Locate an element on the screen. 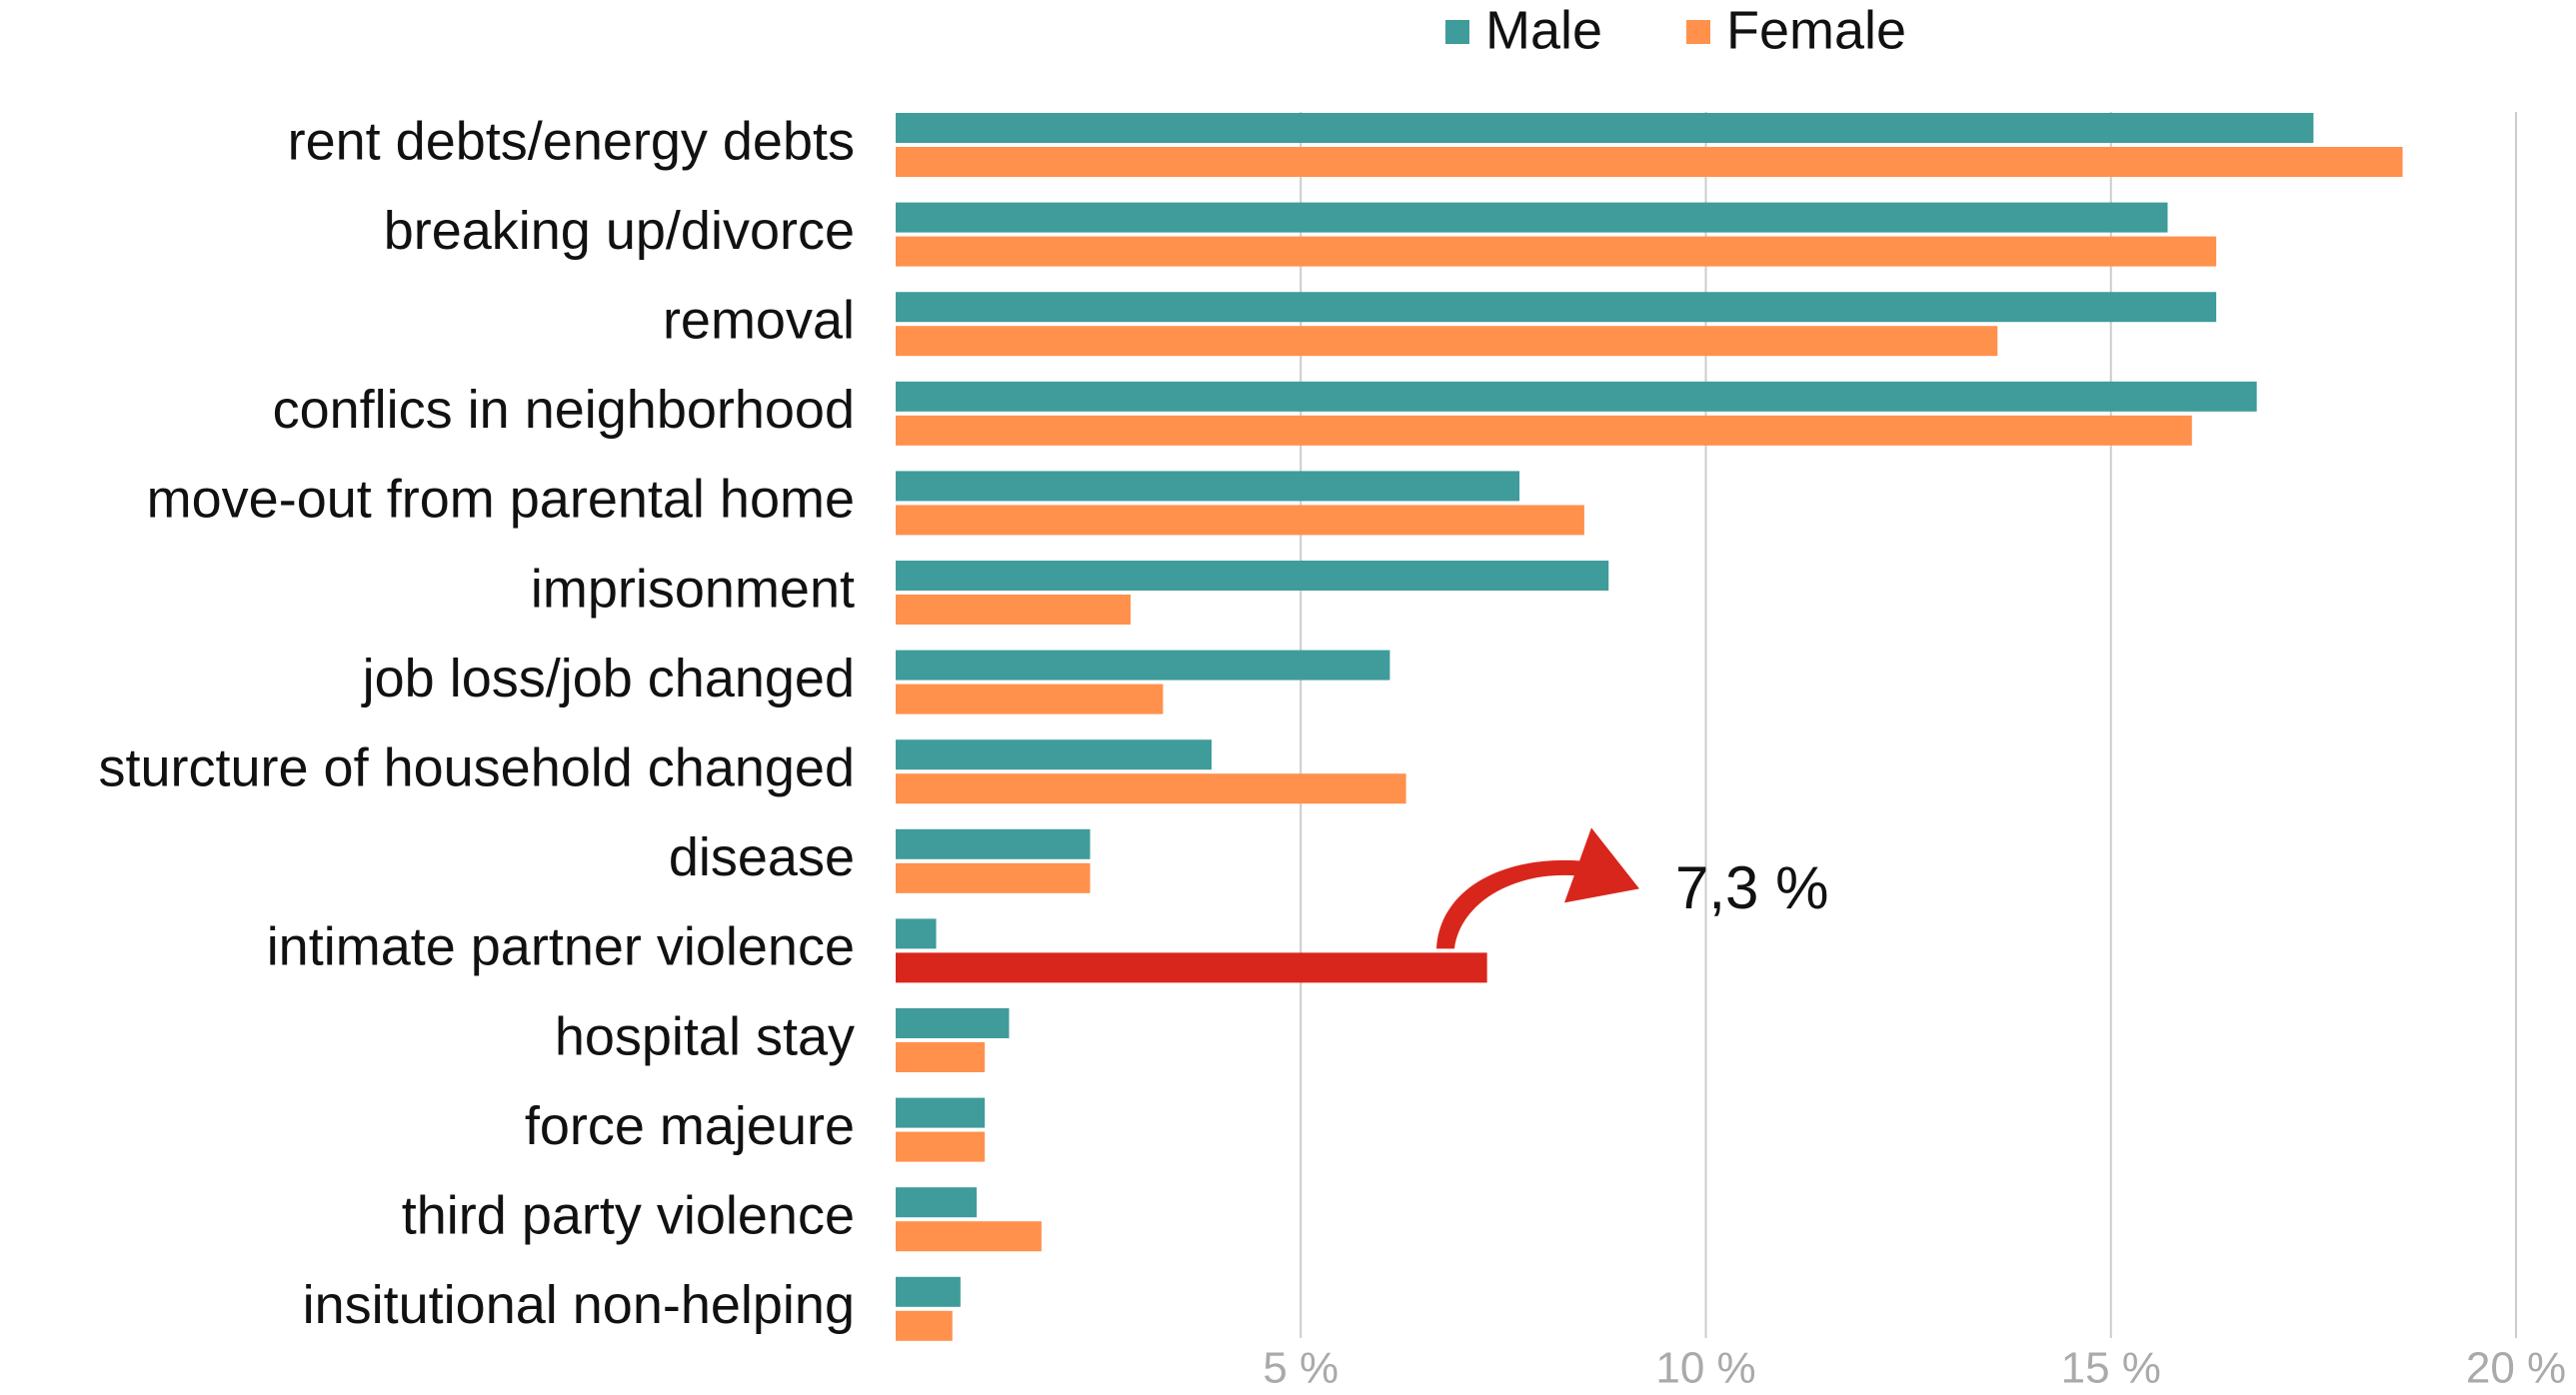 The width and height of the screenshot is (2576, 1395). legend-label: Male is located at coordinates (1543, 30).